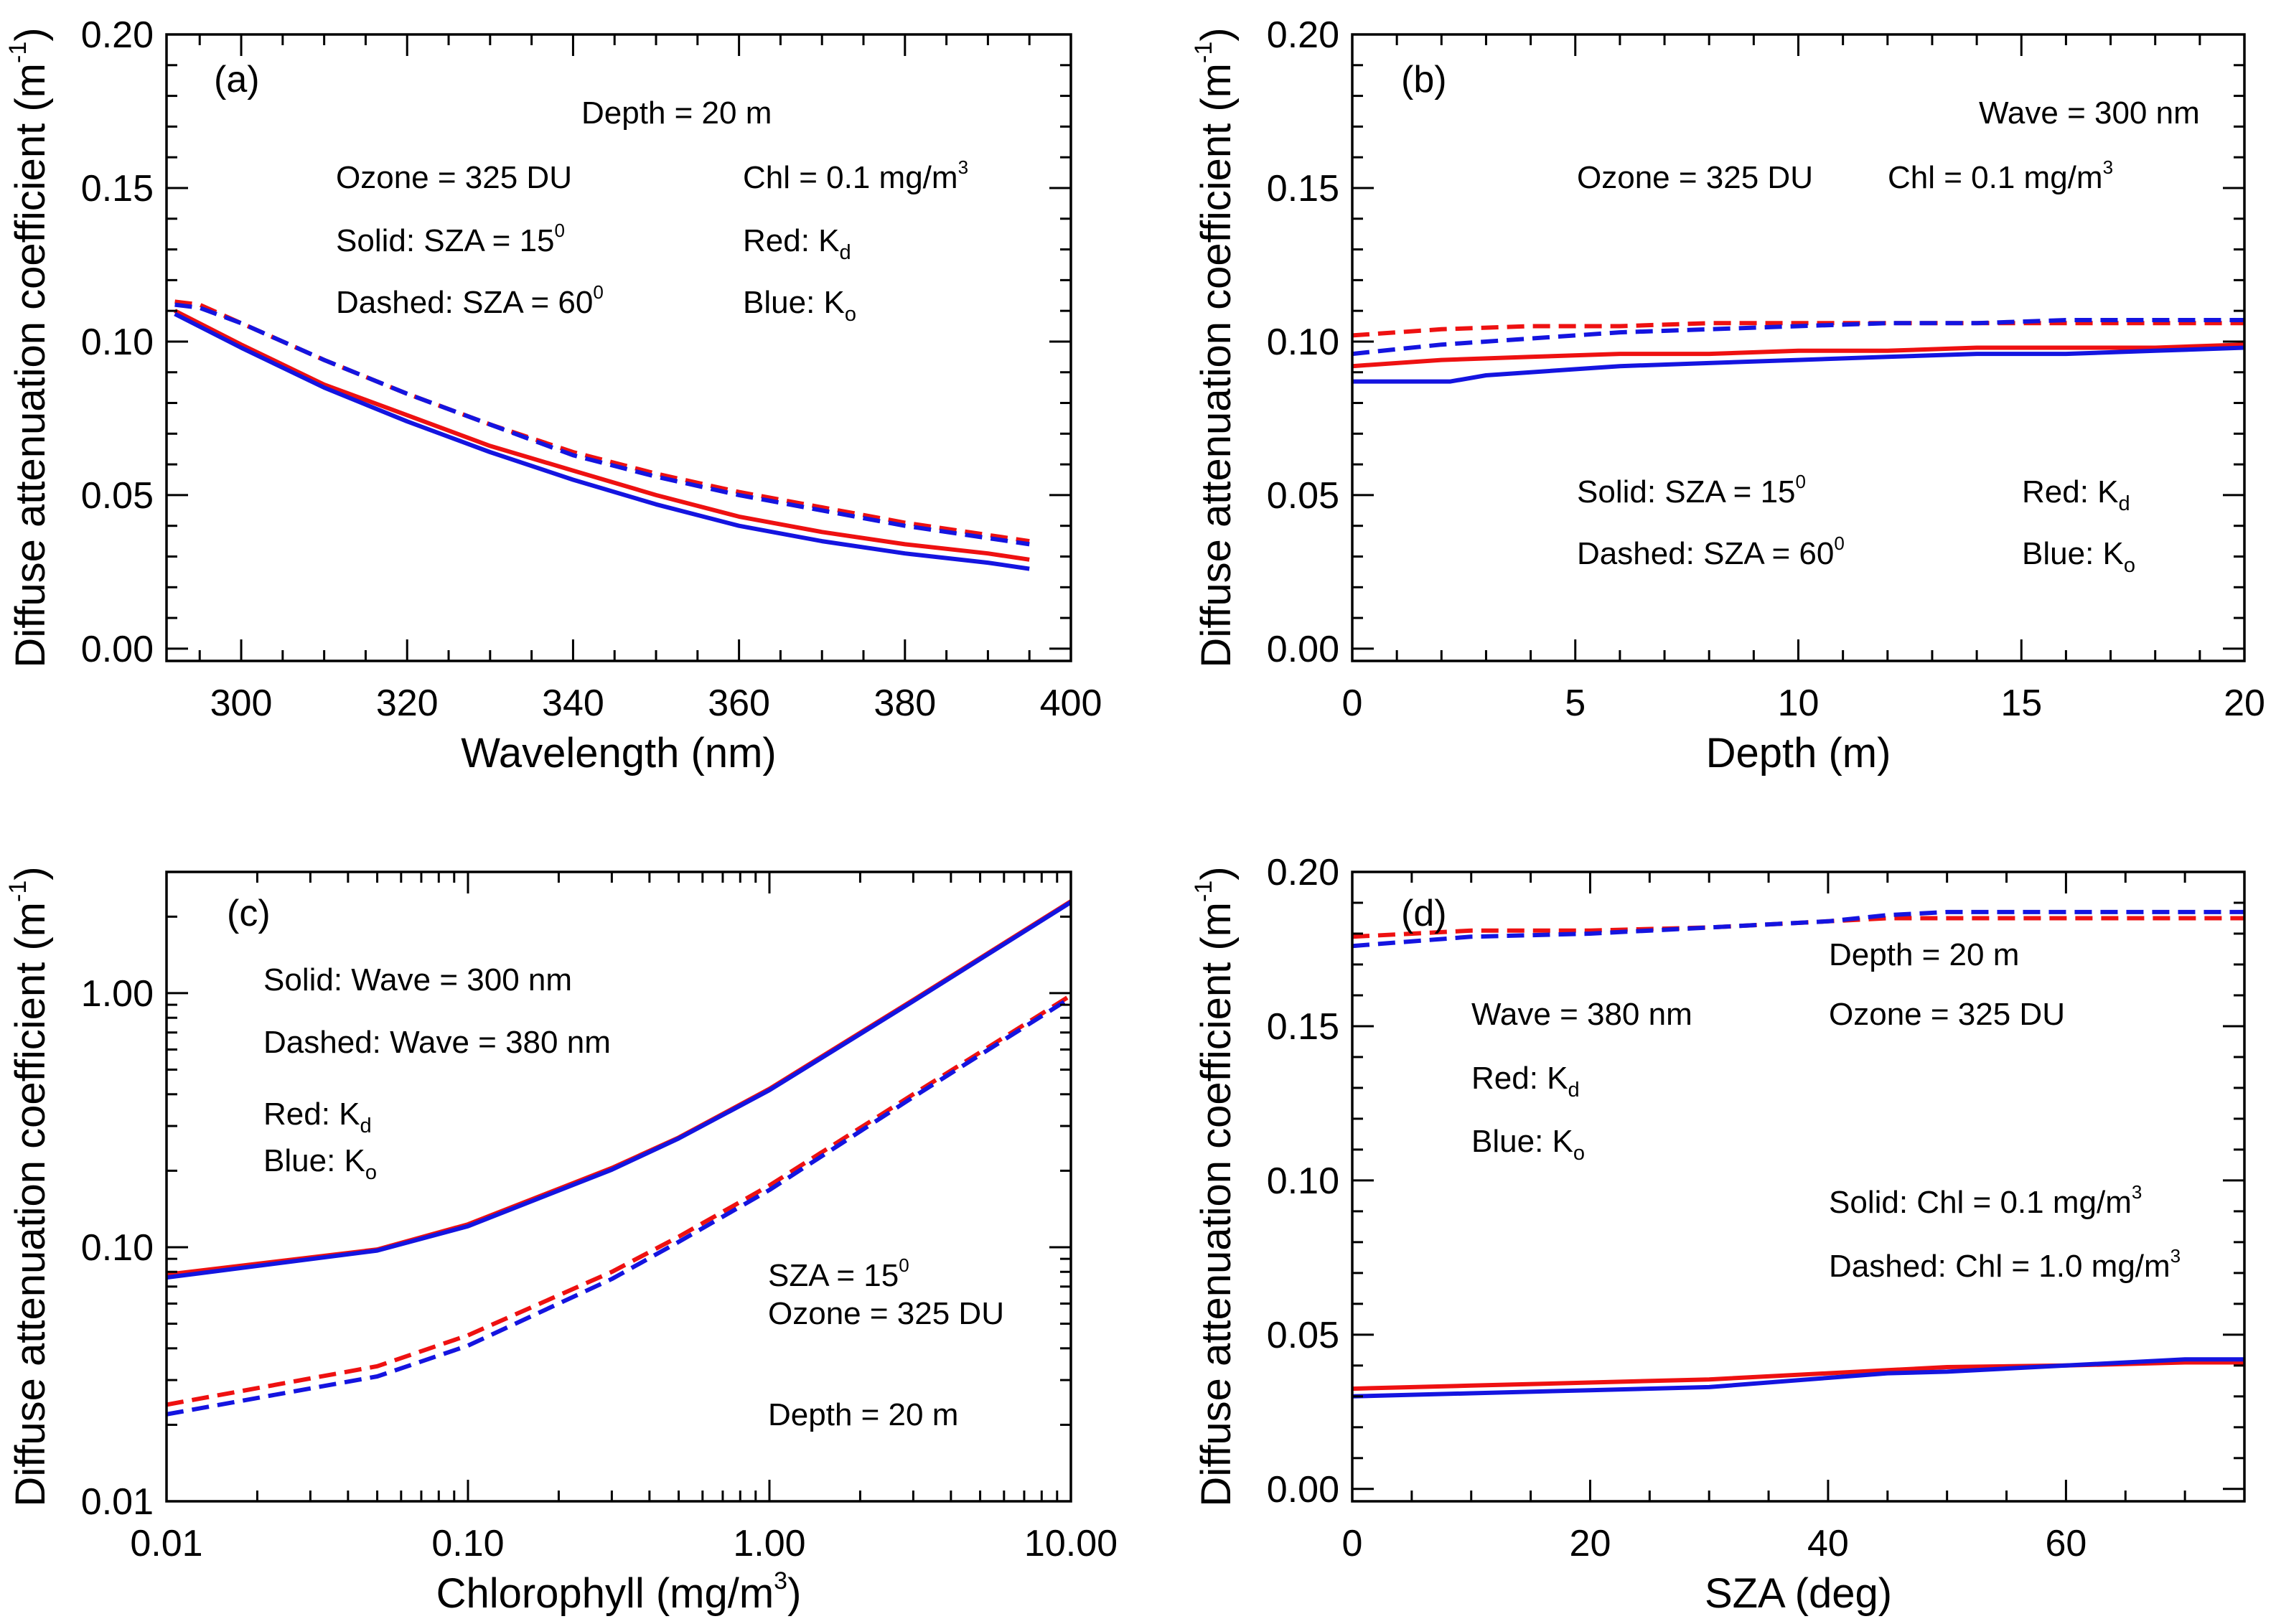 Image resolution: width=2276 pixels, height=1624 pixels. Describe the element at coordinates (1995, 177) in the screenshot. I see `annotation-chl-part-0: Chl = 0.1 mg/m` at that location.